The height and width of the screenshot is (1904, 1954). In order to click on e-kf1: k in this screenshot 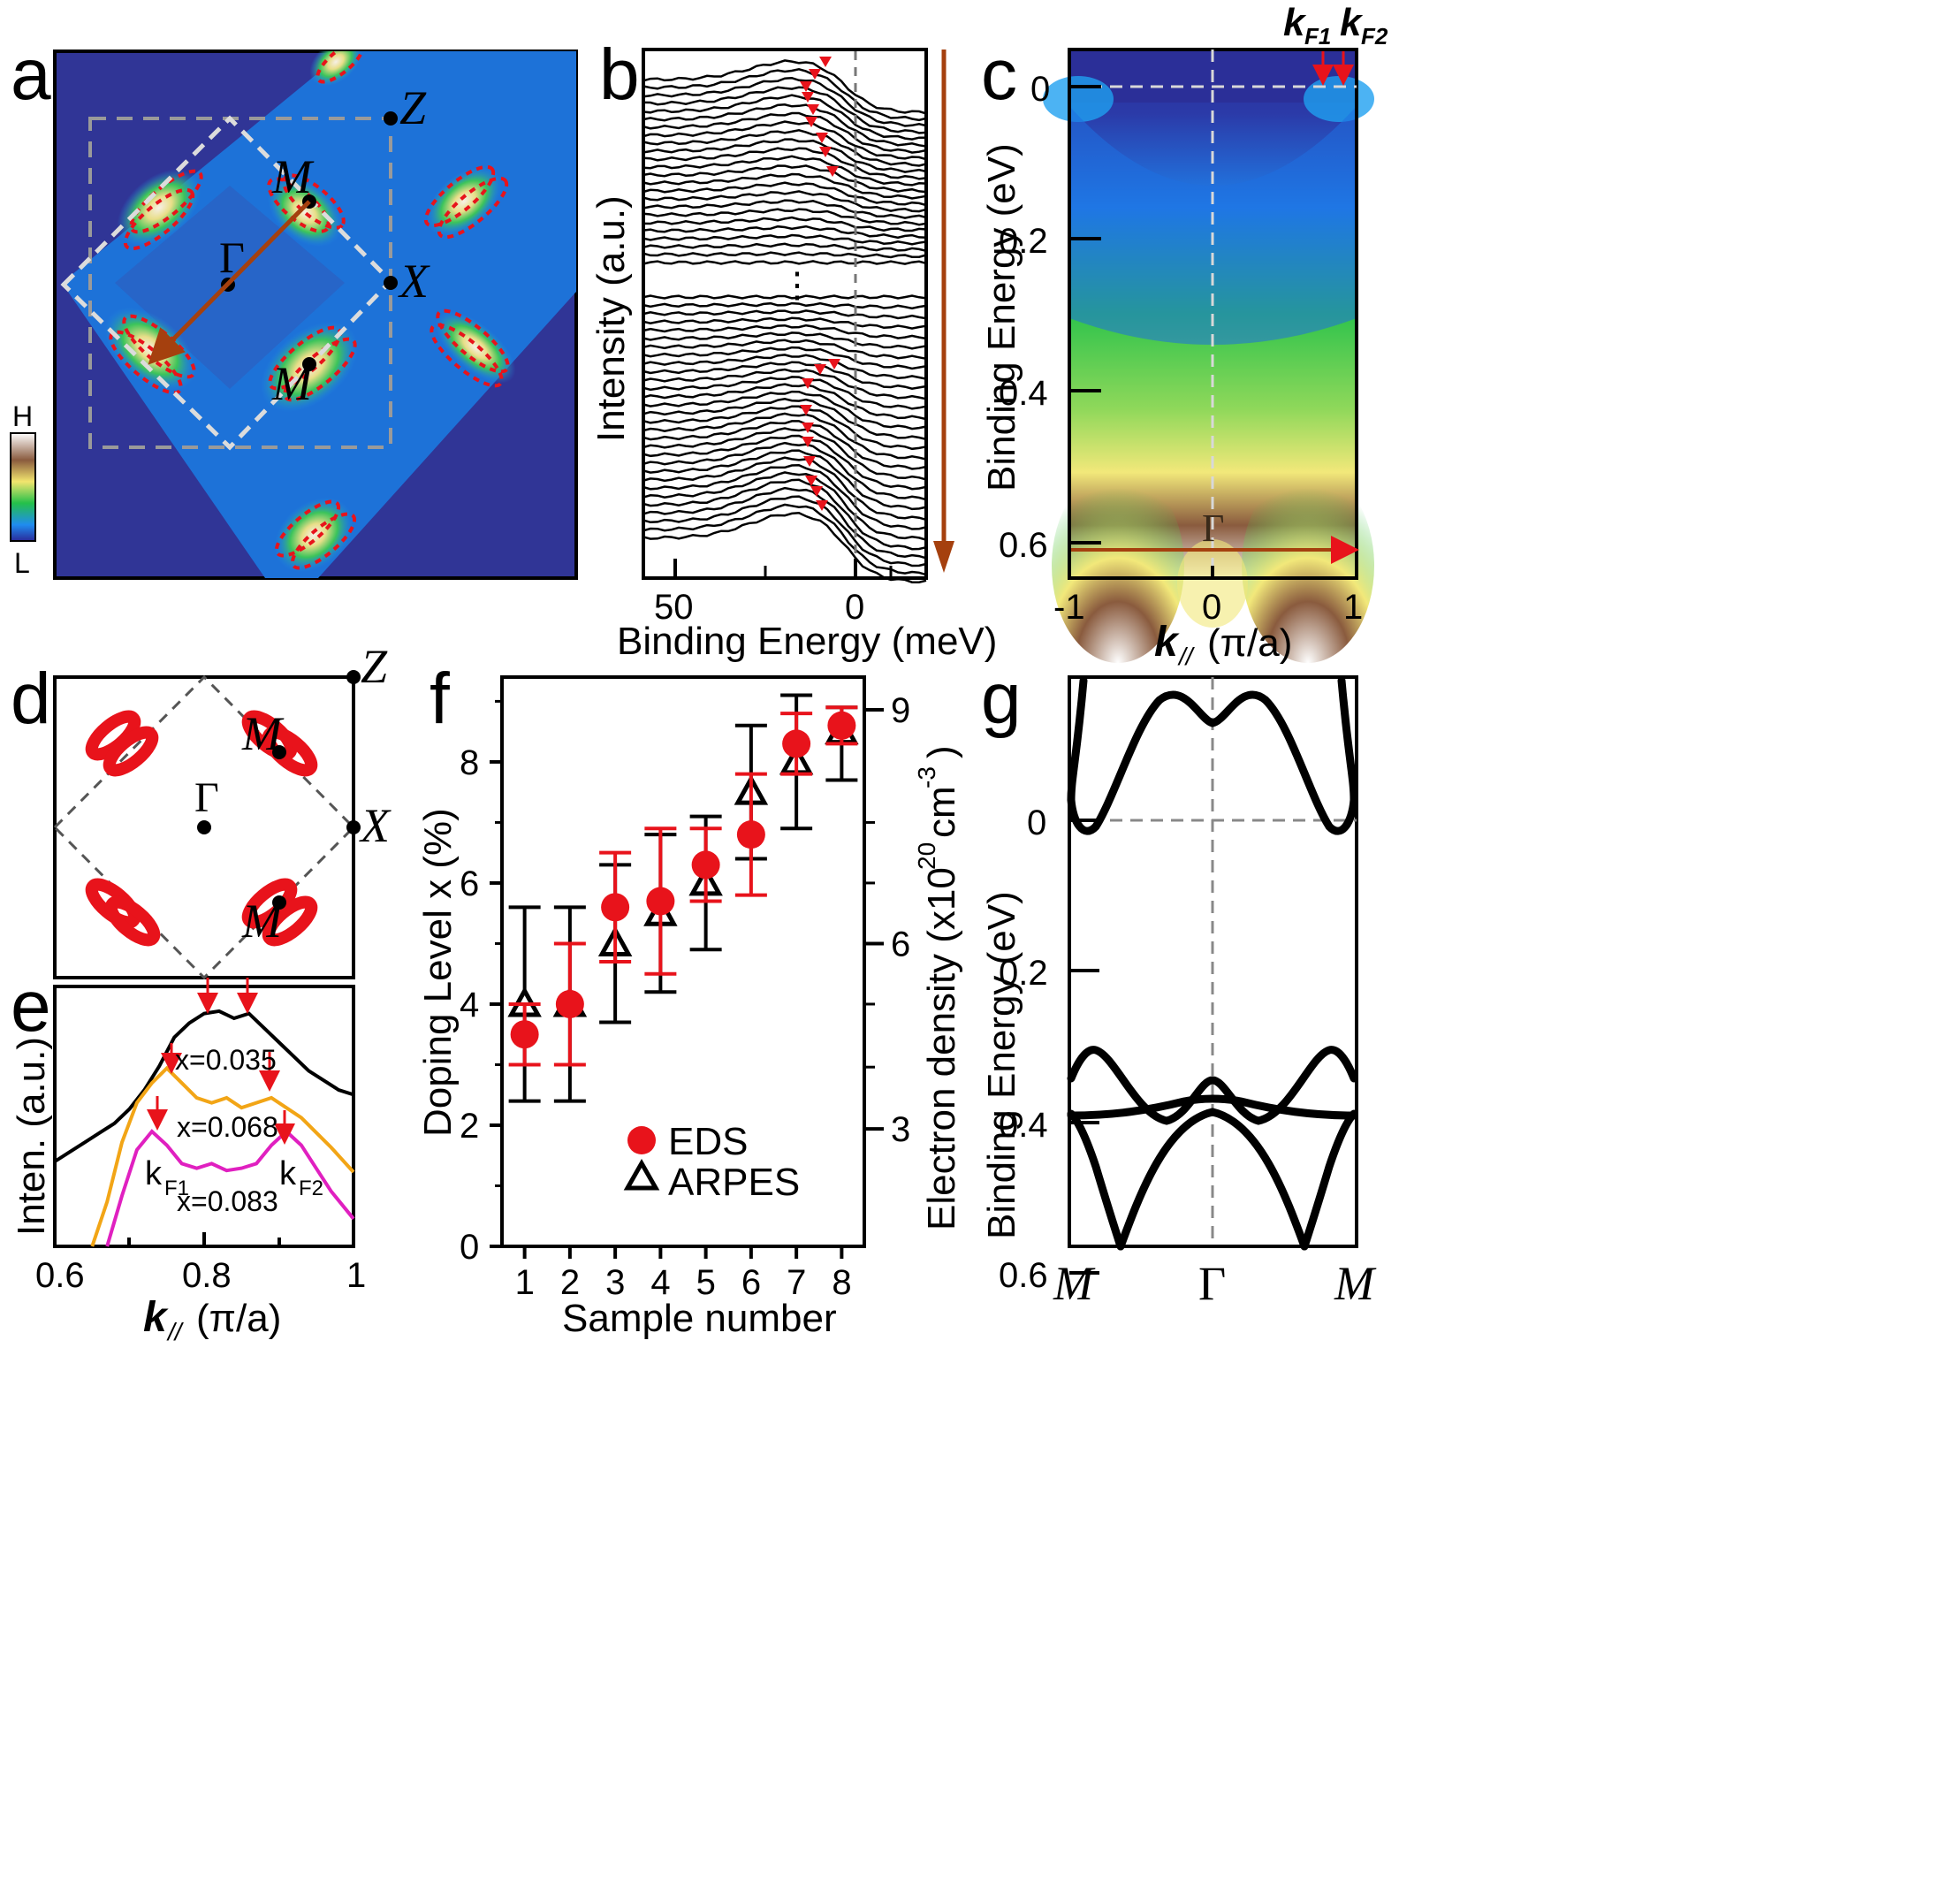, I will do `click(154, 1173)`.